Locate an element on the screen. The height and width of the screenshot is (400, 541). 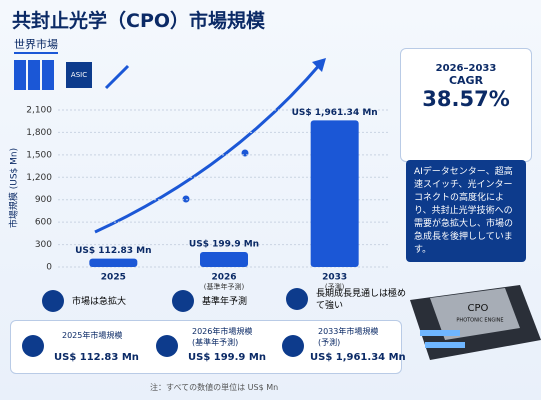
chip is located at coordinates (475, 322).